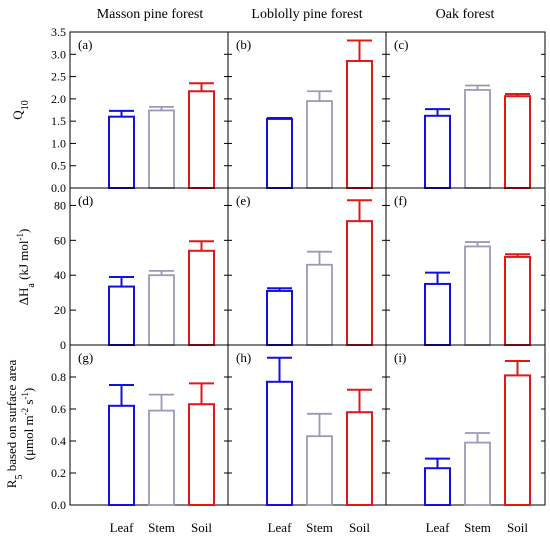  What do you see at coordinates (58, 473) in the screenshot?
I see `y-tick-label: 0.2` at bounding box center [58, 473].